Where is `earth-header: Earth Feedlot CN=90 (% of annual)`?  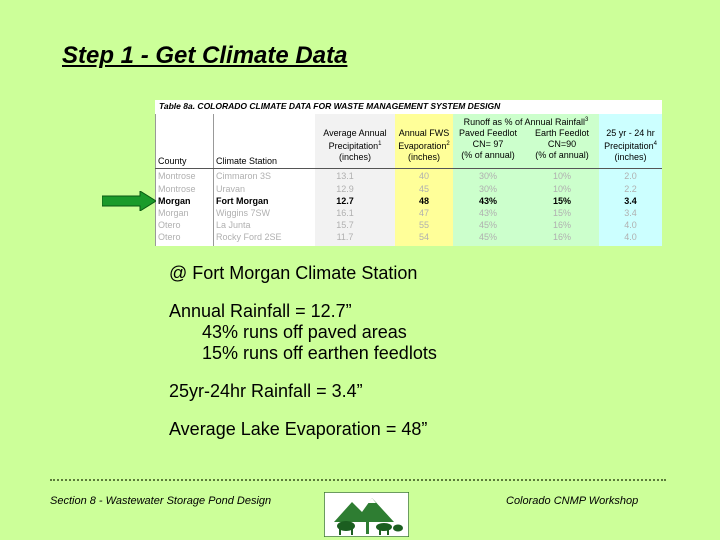
earth-header: Earth Feedlot CN=90 (% of annual) is located at coordinates (562, 144).